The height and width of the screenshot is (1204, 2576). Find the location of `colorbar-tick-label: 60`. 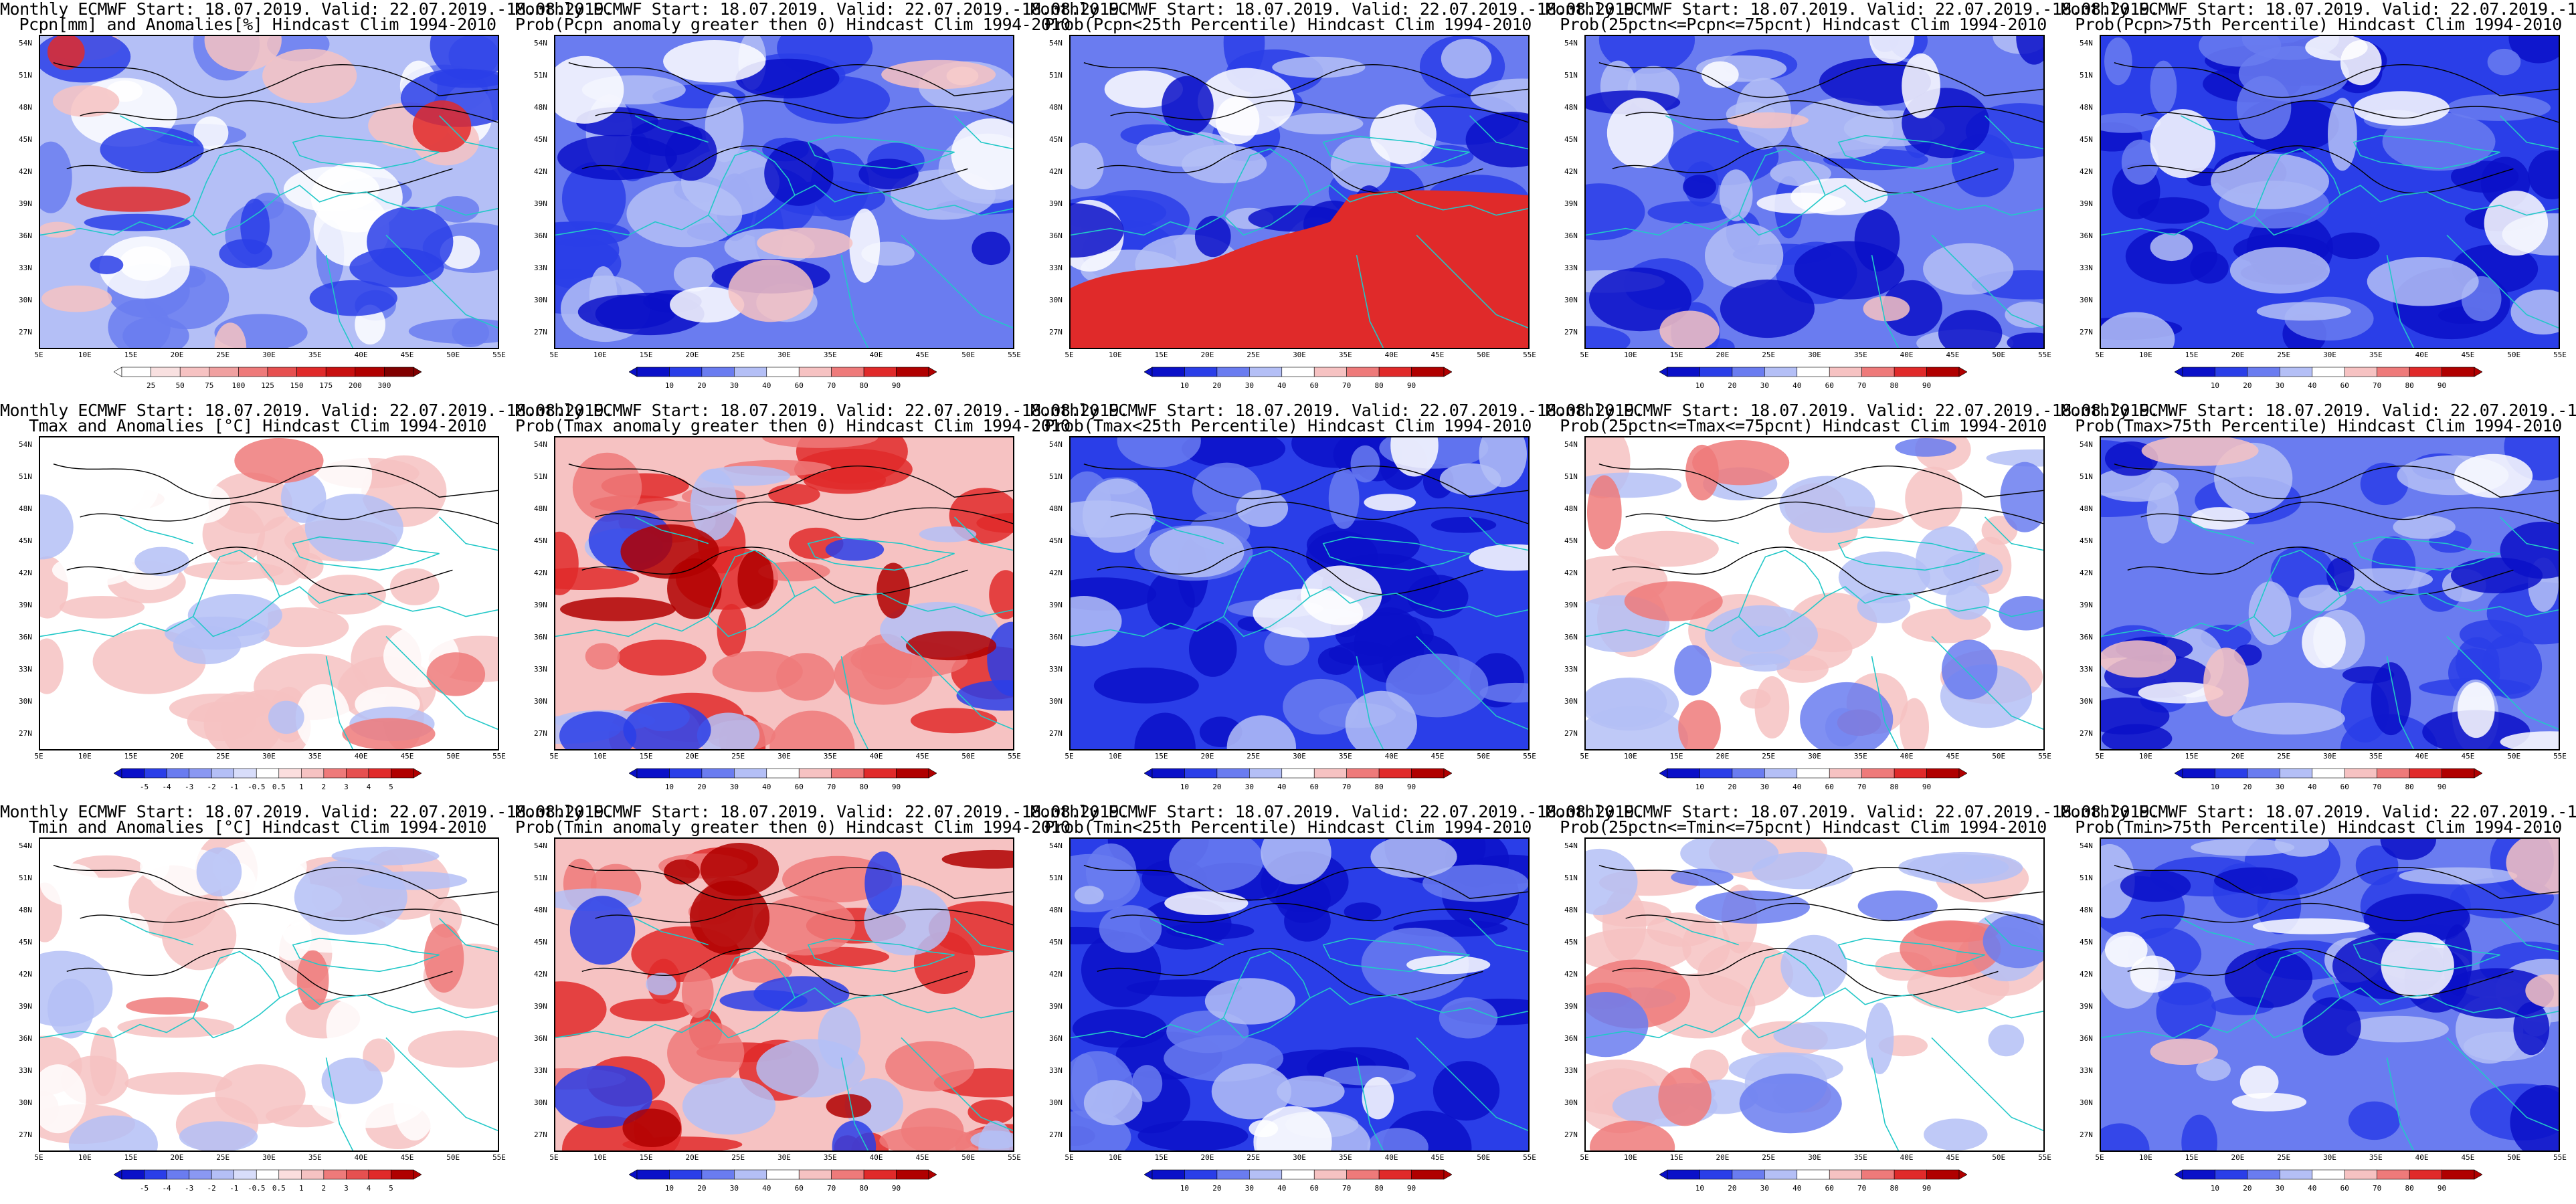

colorbar-tick-label: 60 is located at coordinates (1314, 787).